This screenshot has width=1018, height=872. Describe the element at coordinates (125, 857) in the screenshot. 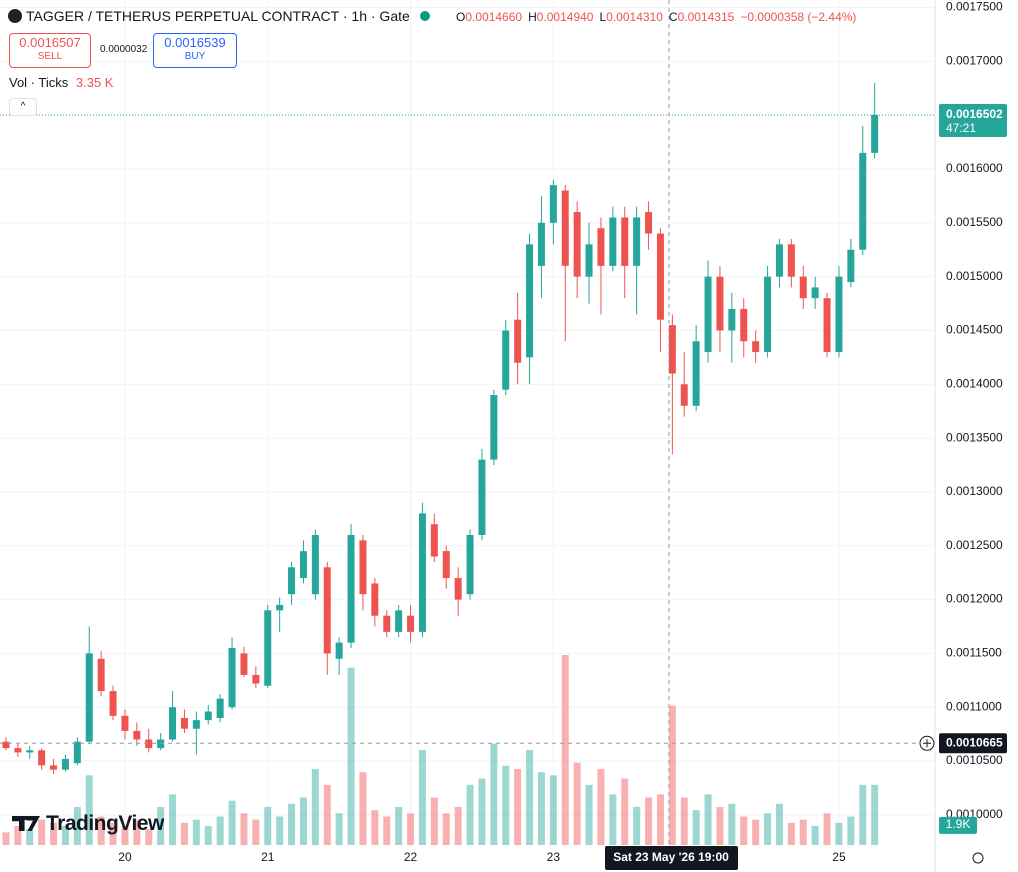

I see `x-tick-label: 20` at that location.